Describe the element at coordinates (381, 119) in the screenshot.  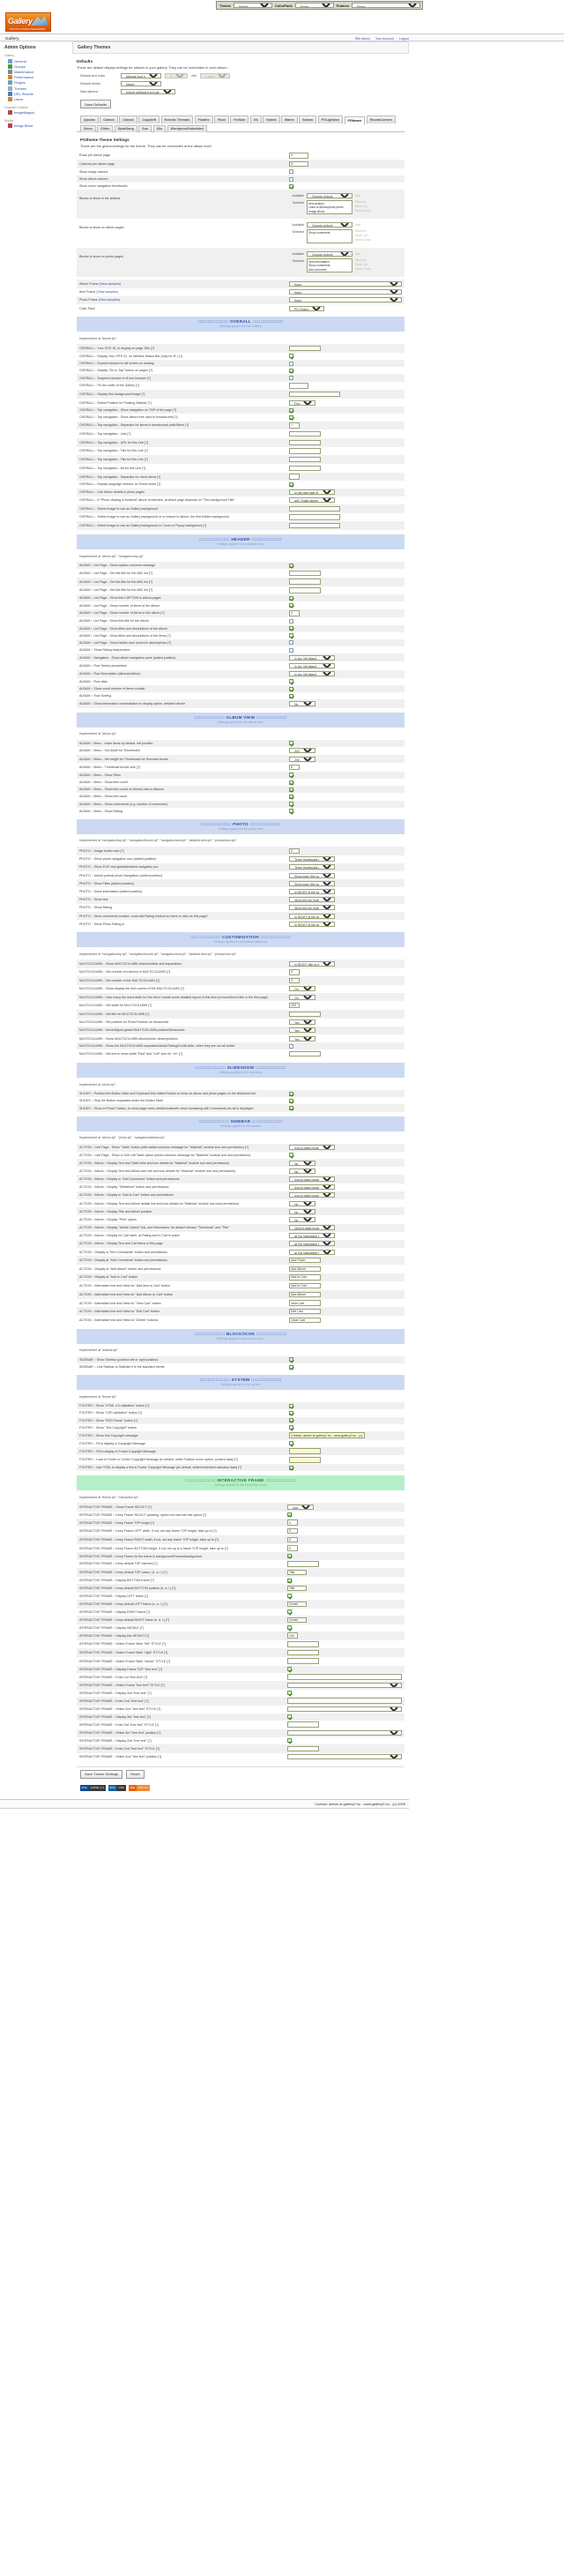
I see `tab-roundcorners: RoundCorners` at that location.